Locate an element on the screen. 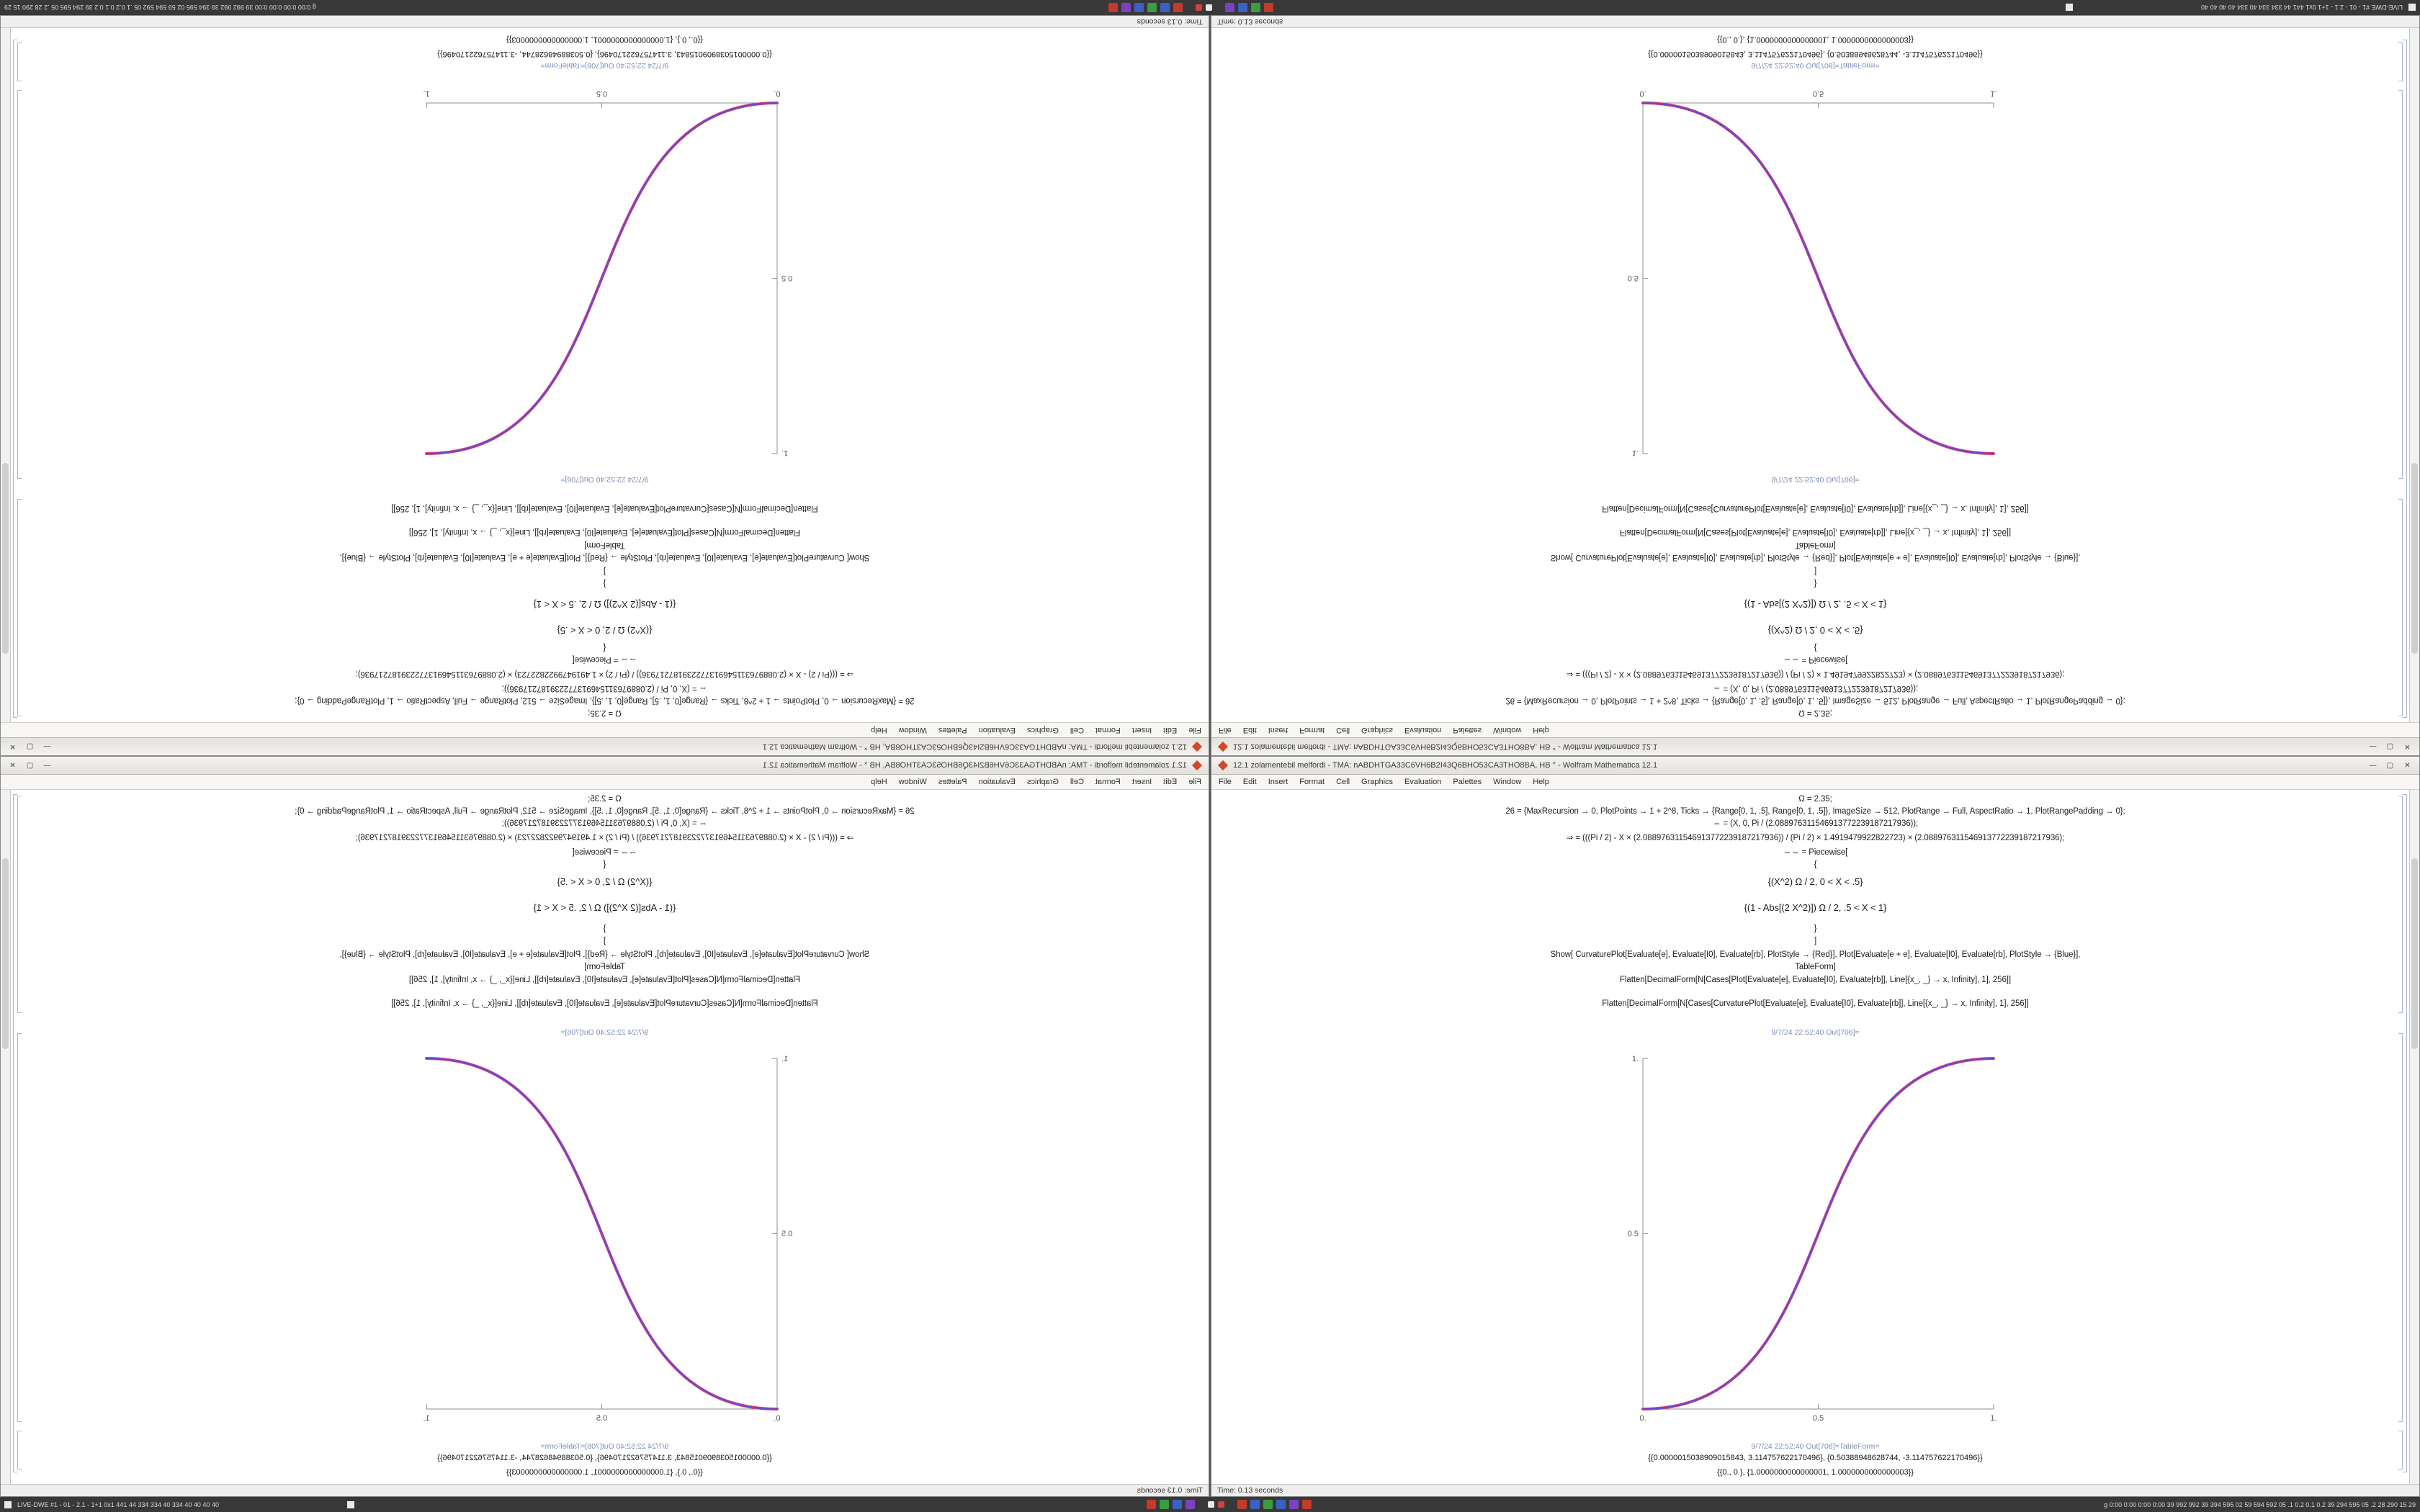 The width and height of the screenshot is (2420, 1512). input-code-line: {(X^2) Ω / 2, 0 < X < .5} is located at coordinates (605, 881).